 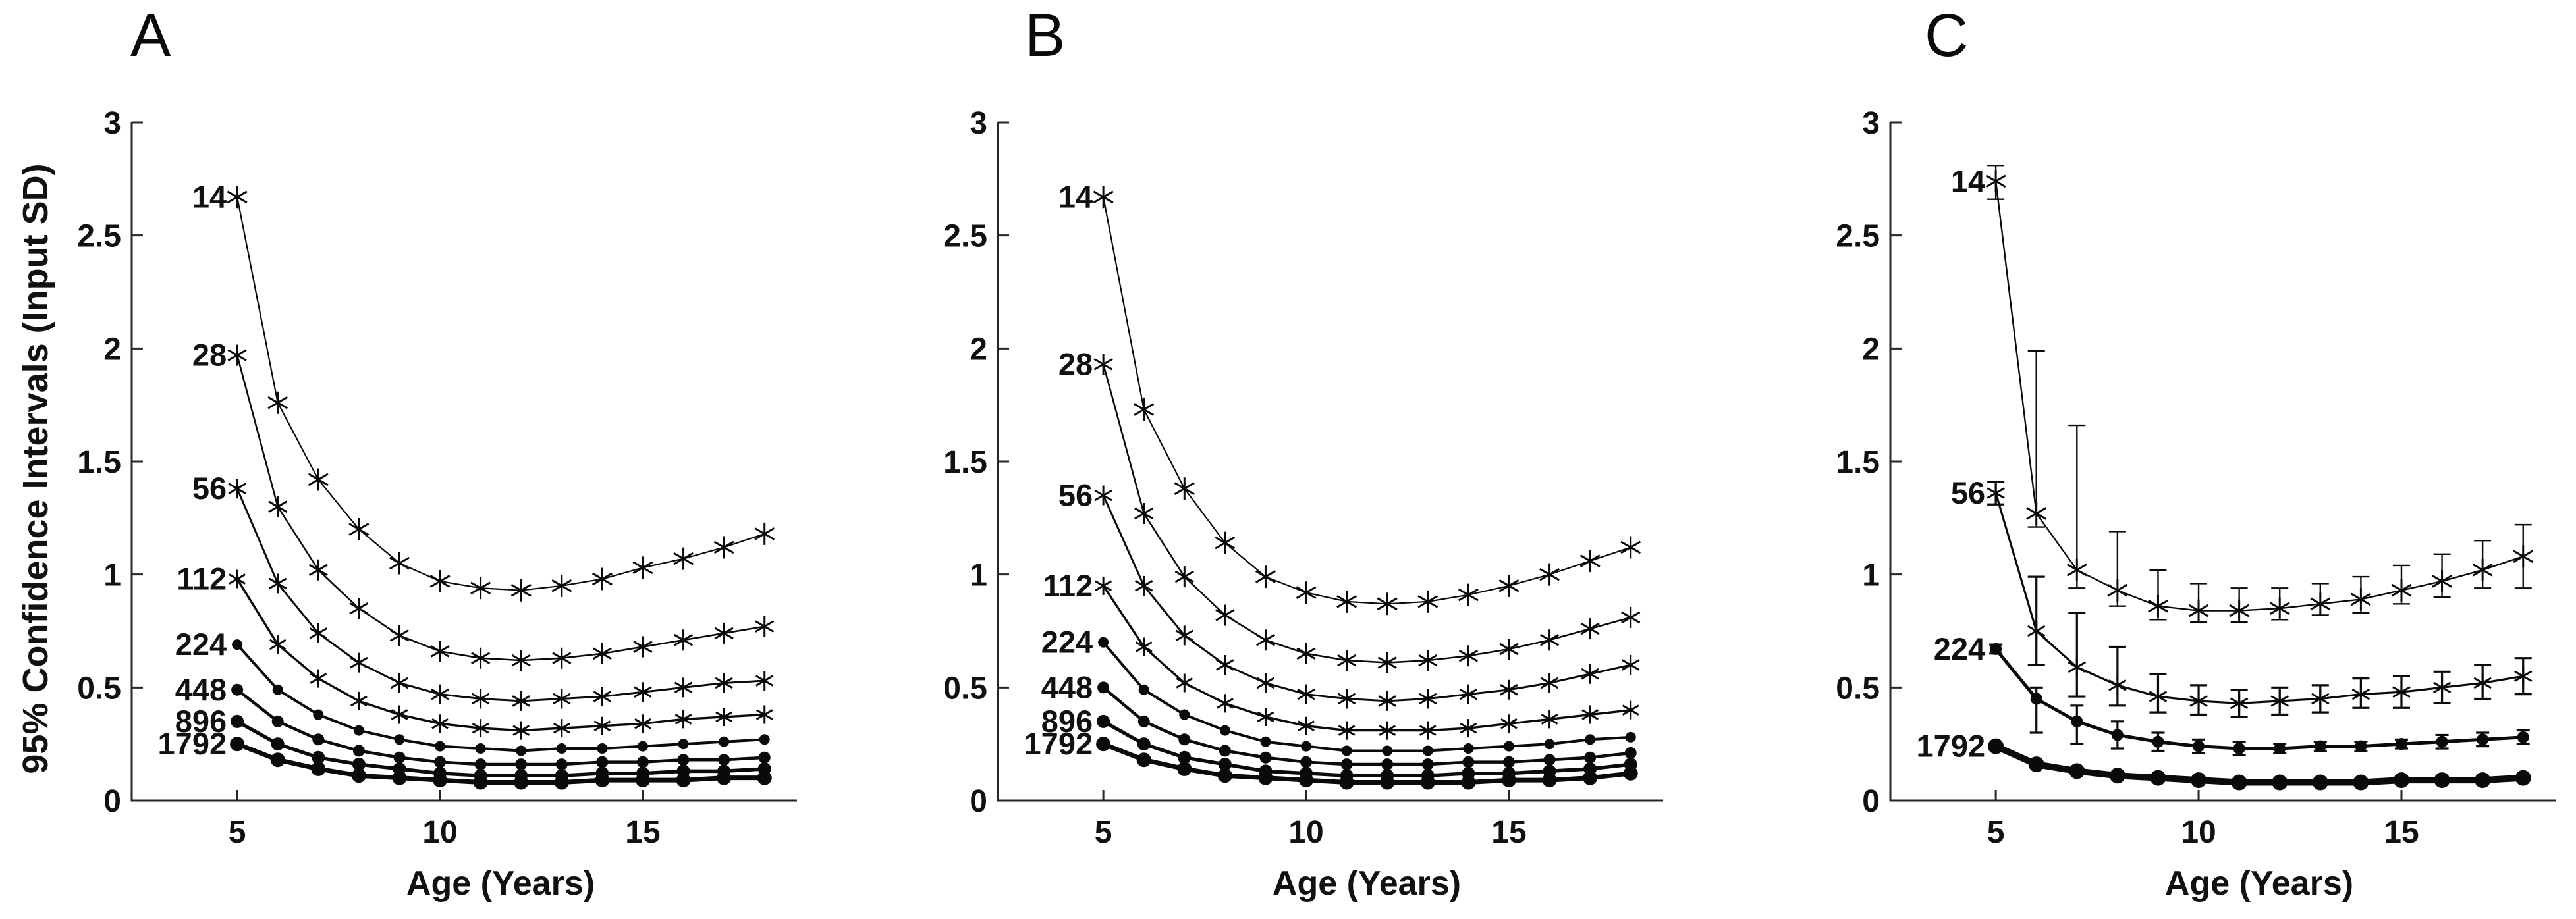 What do you see at coordinates (112, 801) in the screenshot?
I see `y-tick-label: 0` at bounding box center [112, 801].